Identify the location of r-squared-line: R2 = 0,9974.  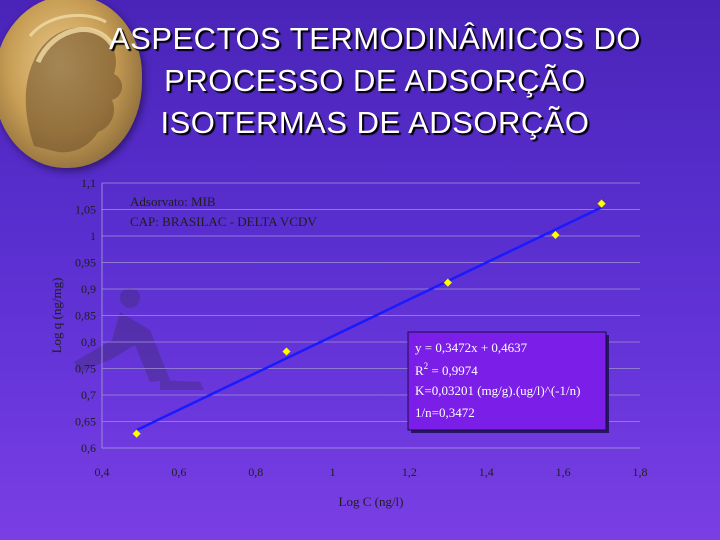
(446, 369).